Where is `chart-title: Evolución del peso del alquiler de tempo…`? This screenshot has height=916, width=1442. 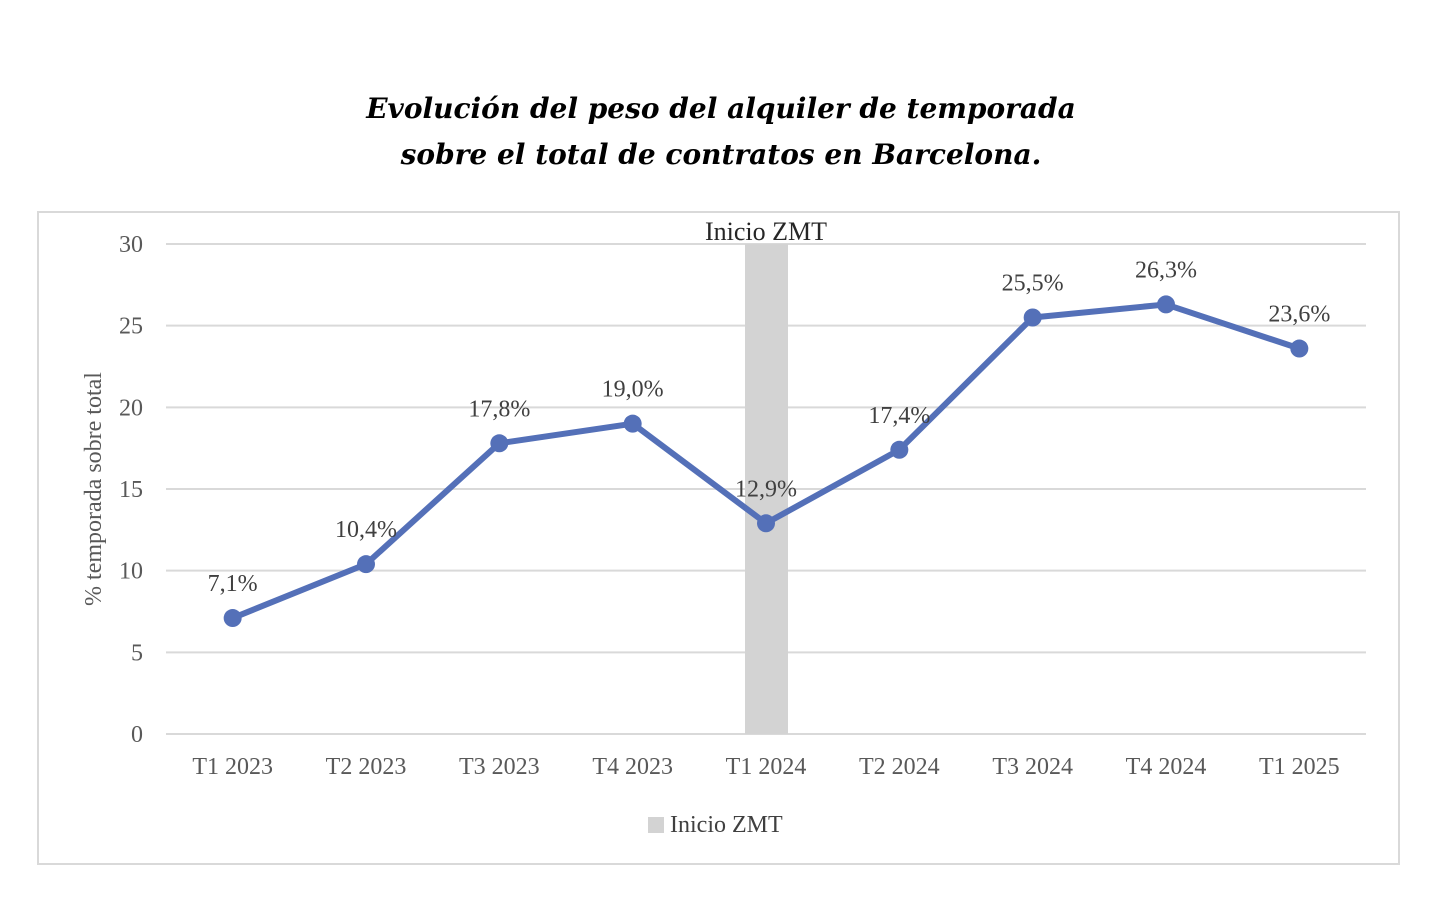
chart-title: Evolución del peso del alquiler de tempo… is located at coordinates (721, 132).